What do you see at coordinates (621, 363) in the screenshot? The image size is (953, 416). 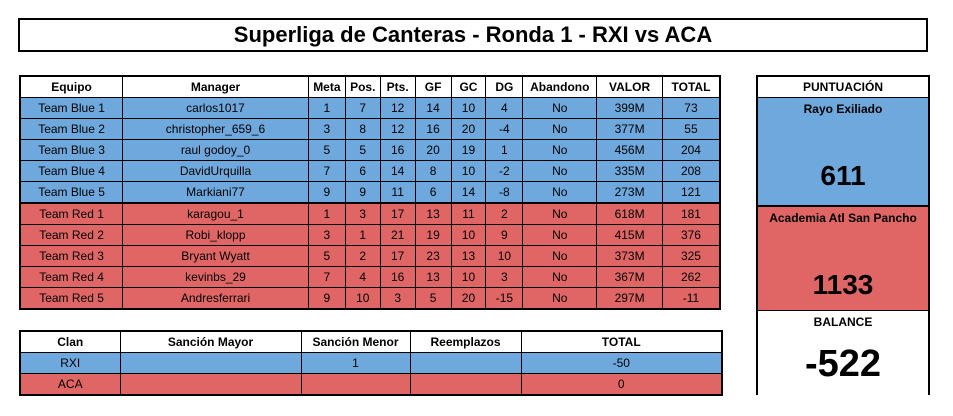 I see `clan-cell-total: -50` at bounding box center [621, 363].